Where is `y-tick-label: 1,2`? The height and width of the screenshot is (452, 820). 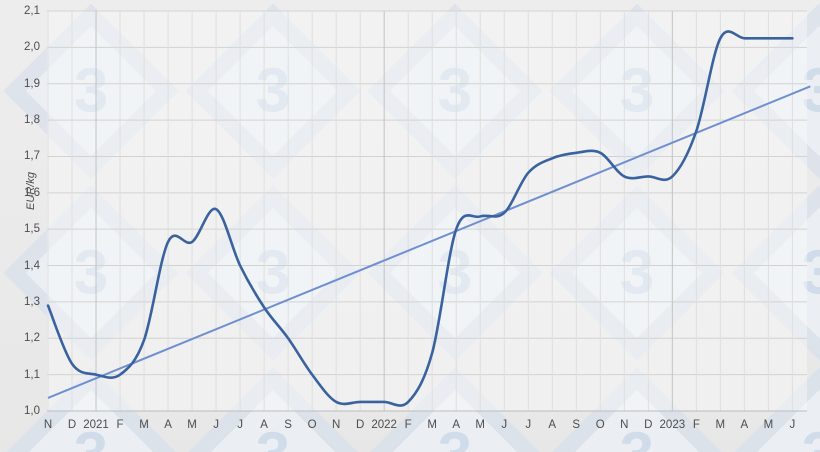 y-tick-label: 1,2 is located at coordinates (32, 338).